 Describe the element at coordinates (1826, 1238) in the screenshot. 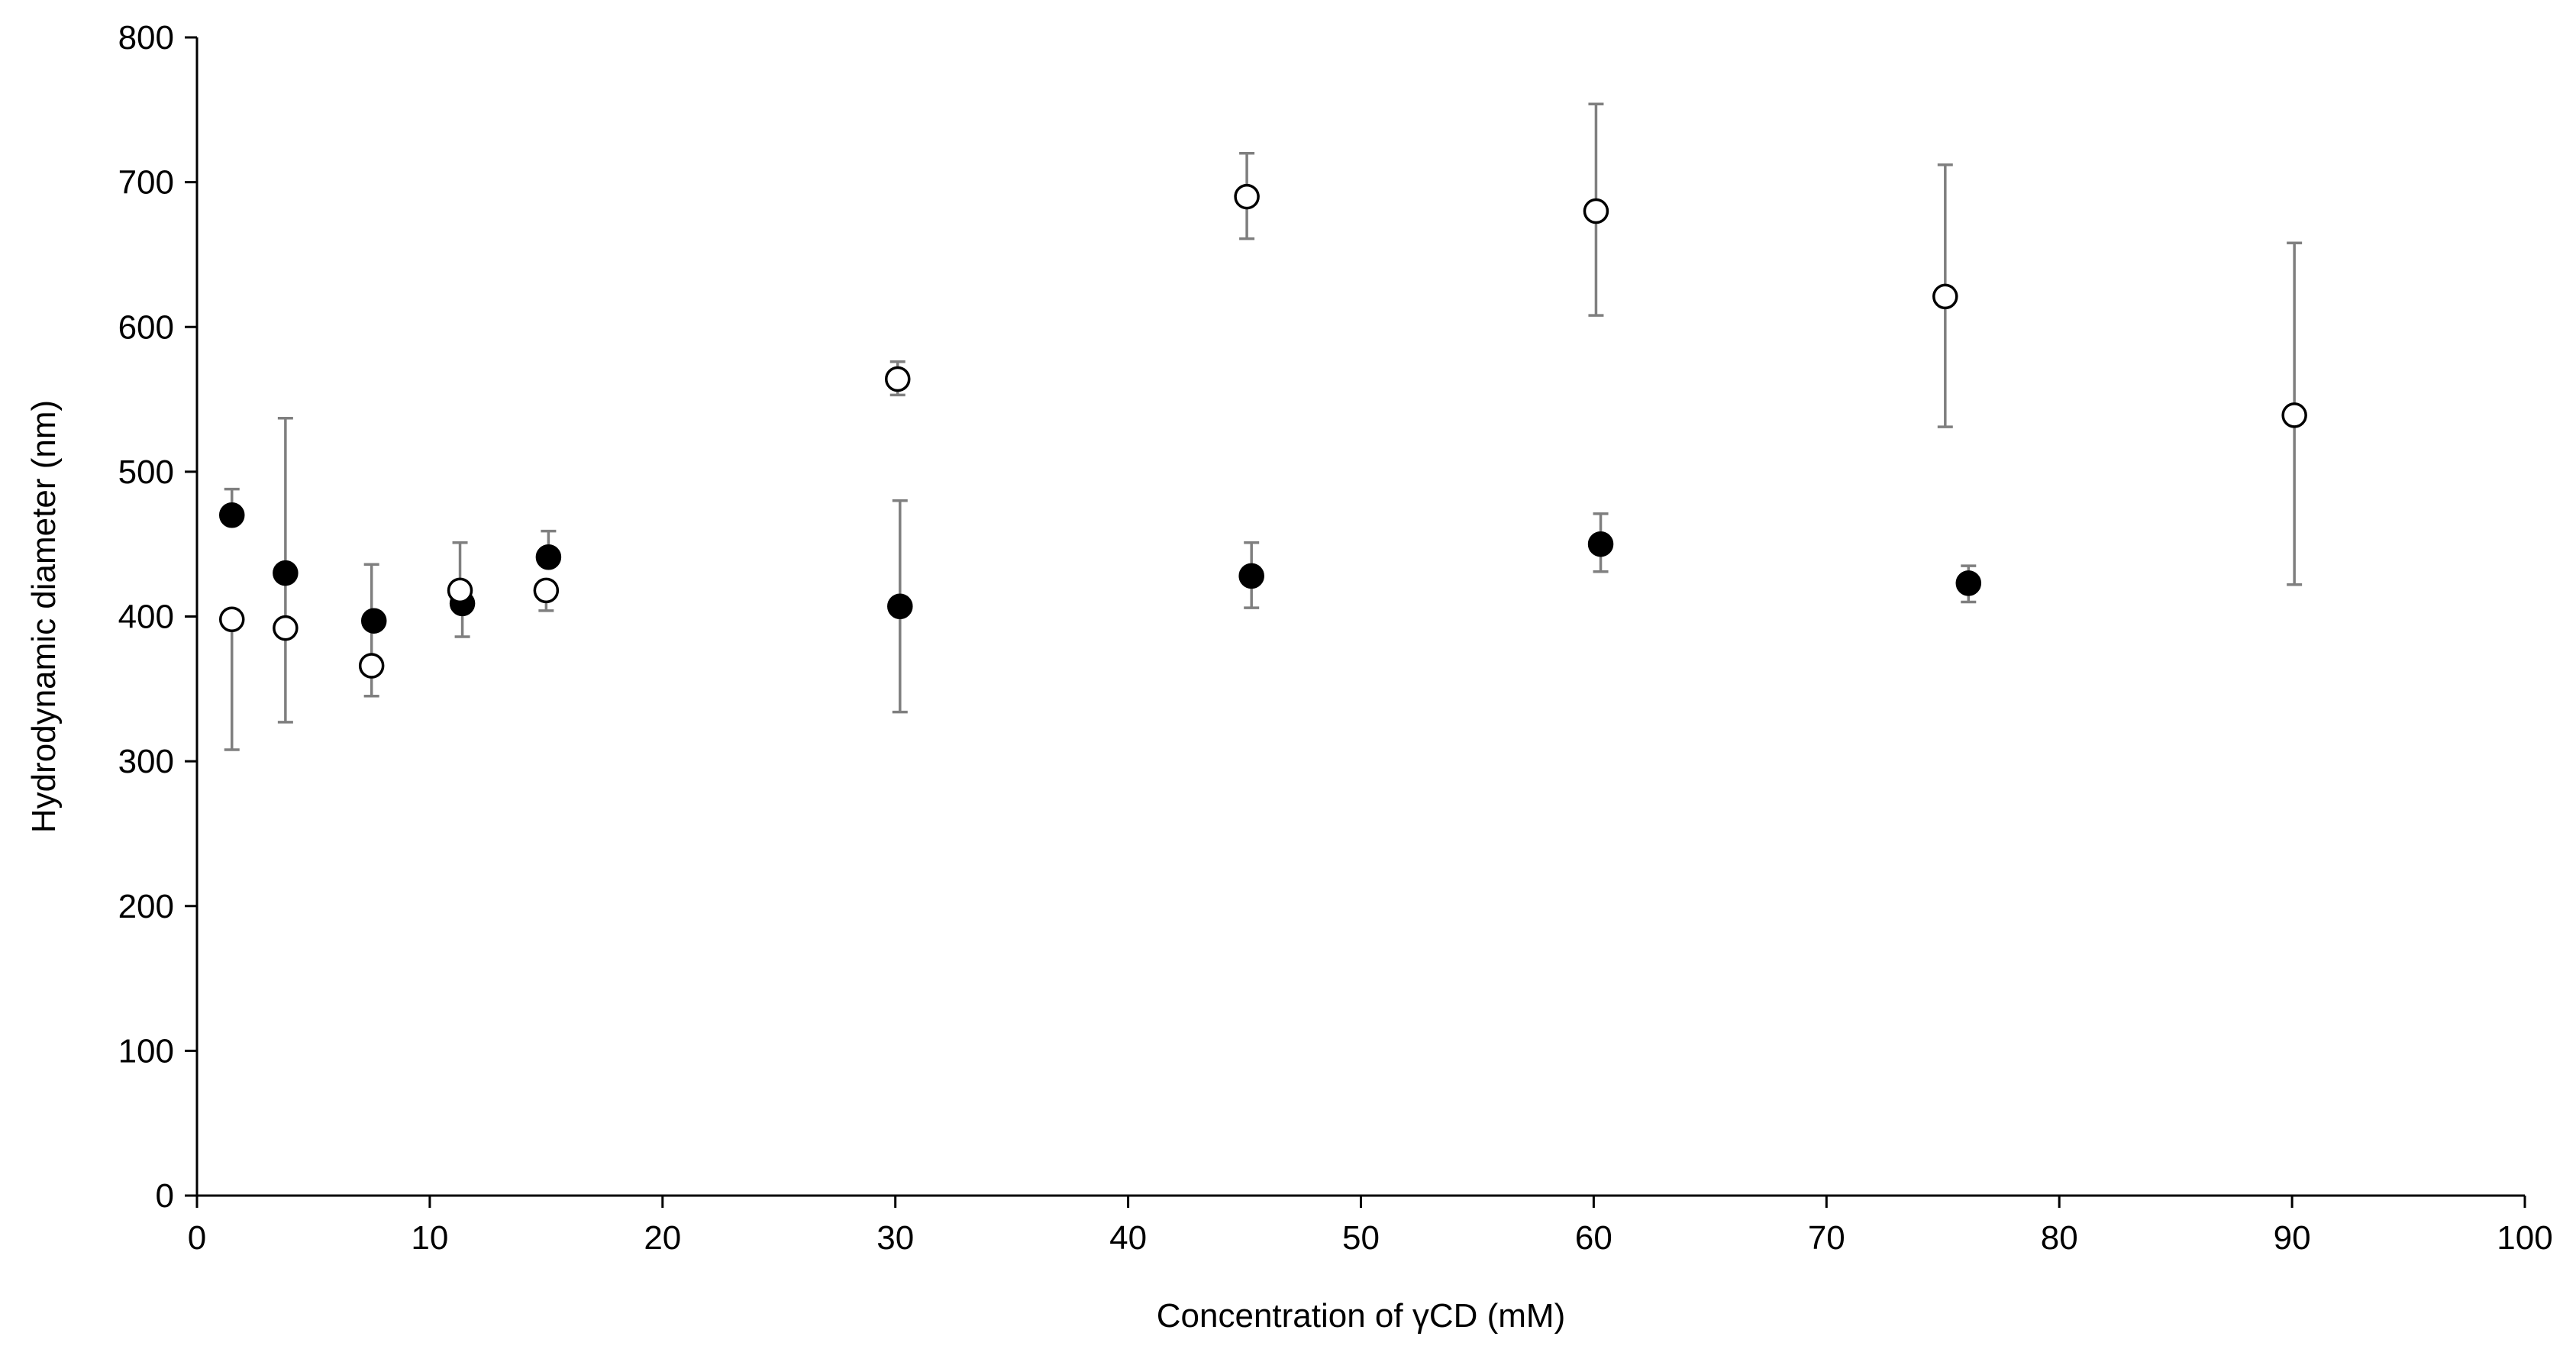

I see `x-tick-label: 70` at that location.